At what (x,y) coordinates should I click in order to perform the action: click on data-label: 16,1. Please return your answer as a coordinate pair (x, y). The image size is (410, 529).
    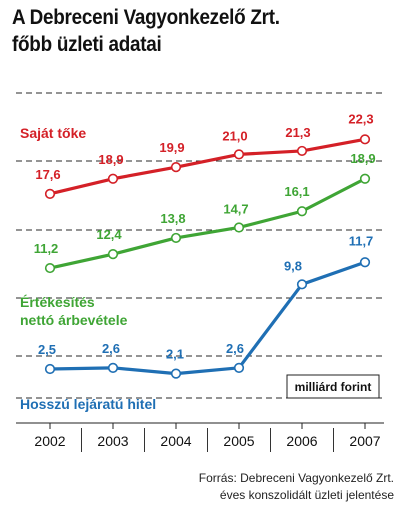
    Looking at the image, I should click on (296, 191).